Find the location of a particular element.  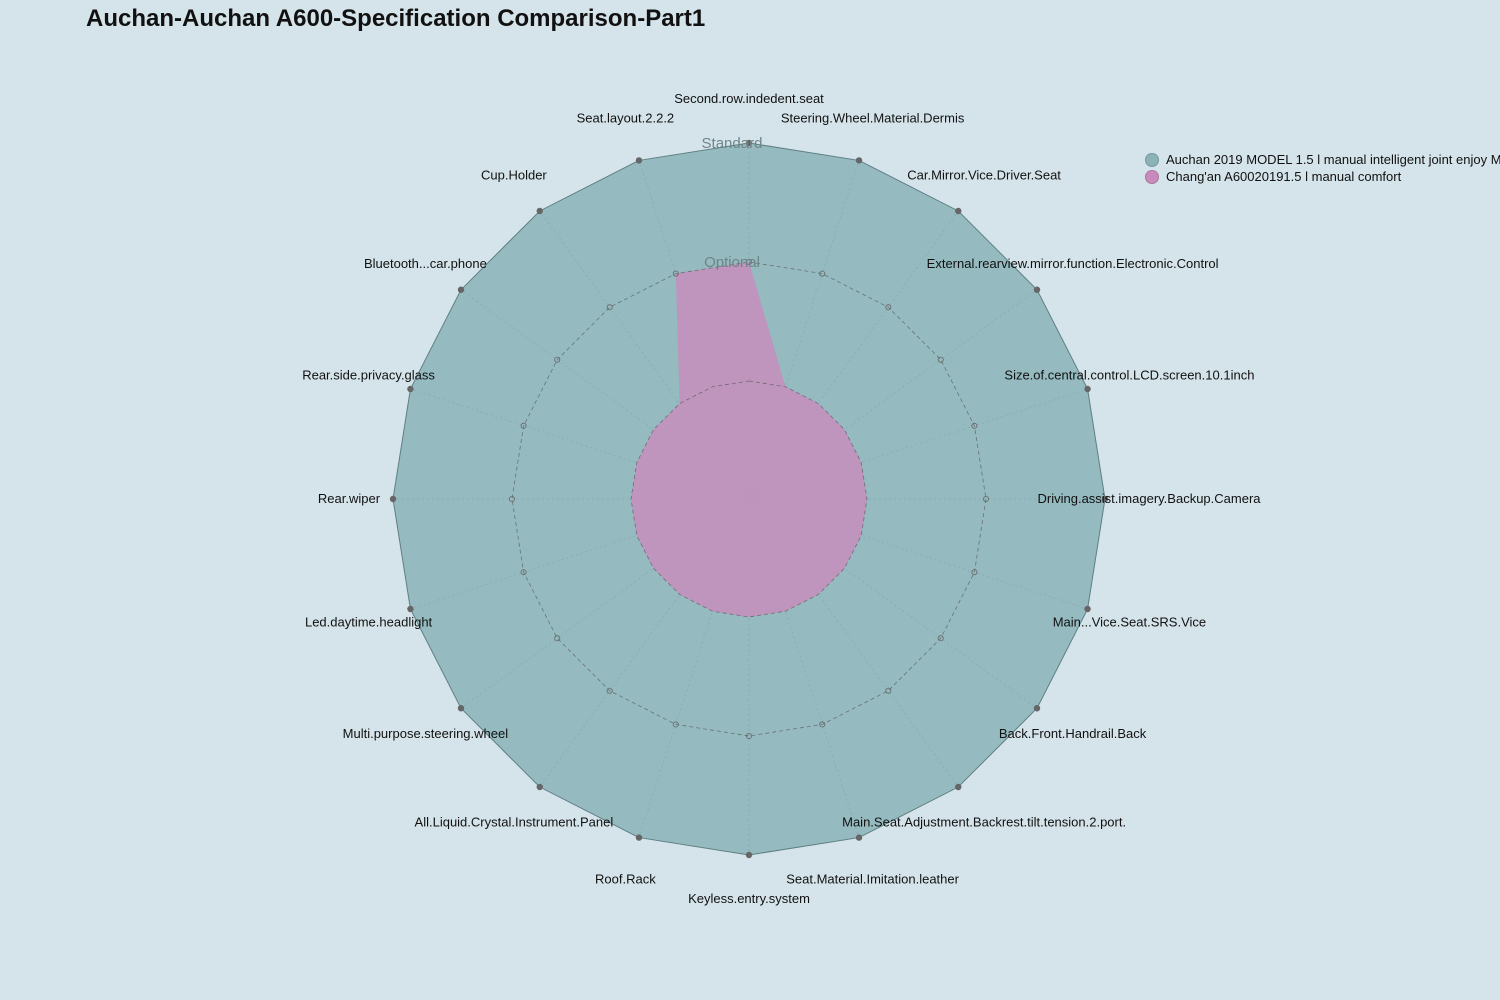

axis-label: Second.row.indedent.seat is located at coordinates (749, 98).